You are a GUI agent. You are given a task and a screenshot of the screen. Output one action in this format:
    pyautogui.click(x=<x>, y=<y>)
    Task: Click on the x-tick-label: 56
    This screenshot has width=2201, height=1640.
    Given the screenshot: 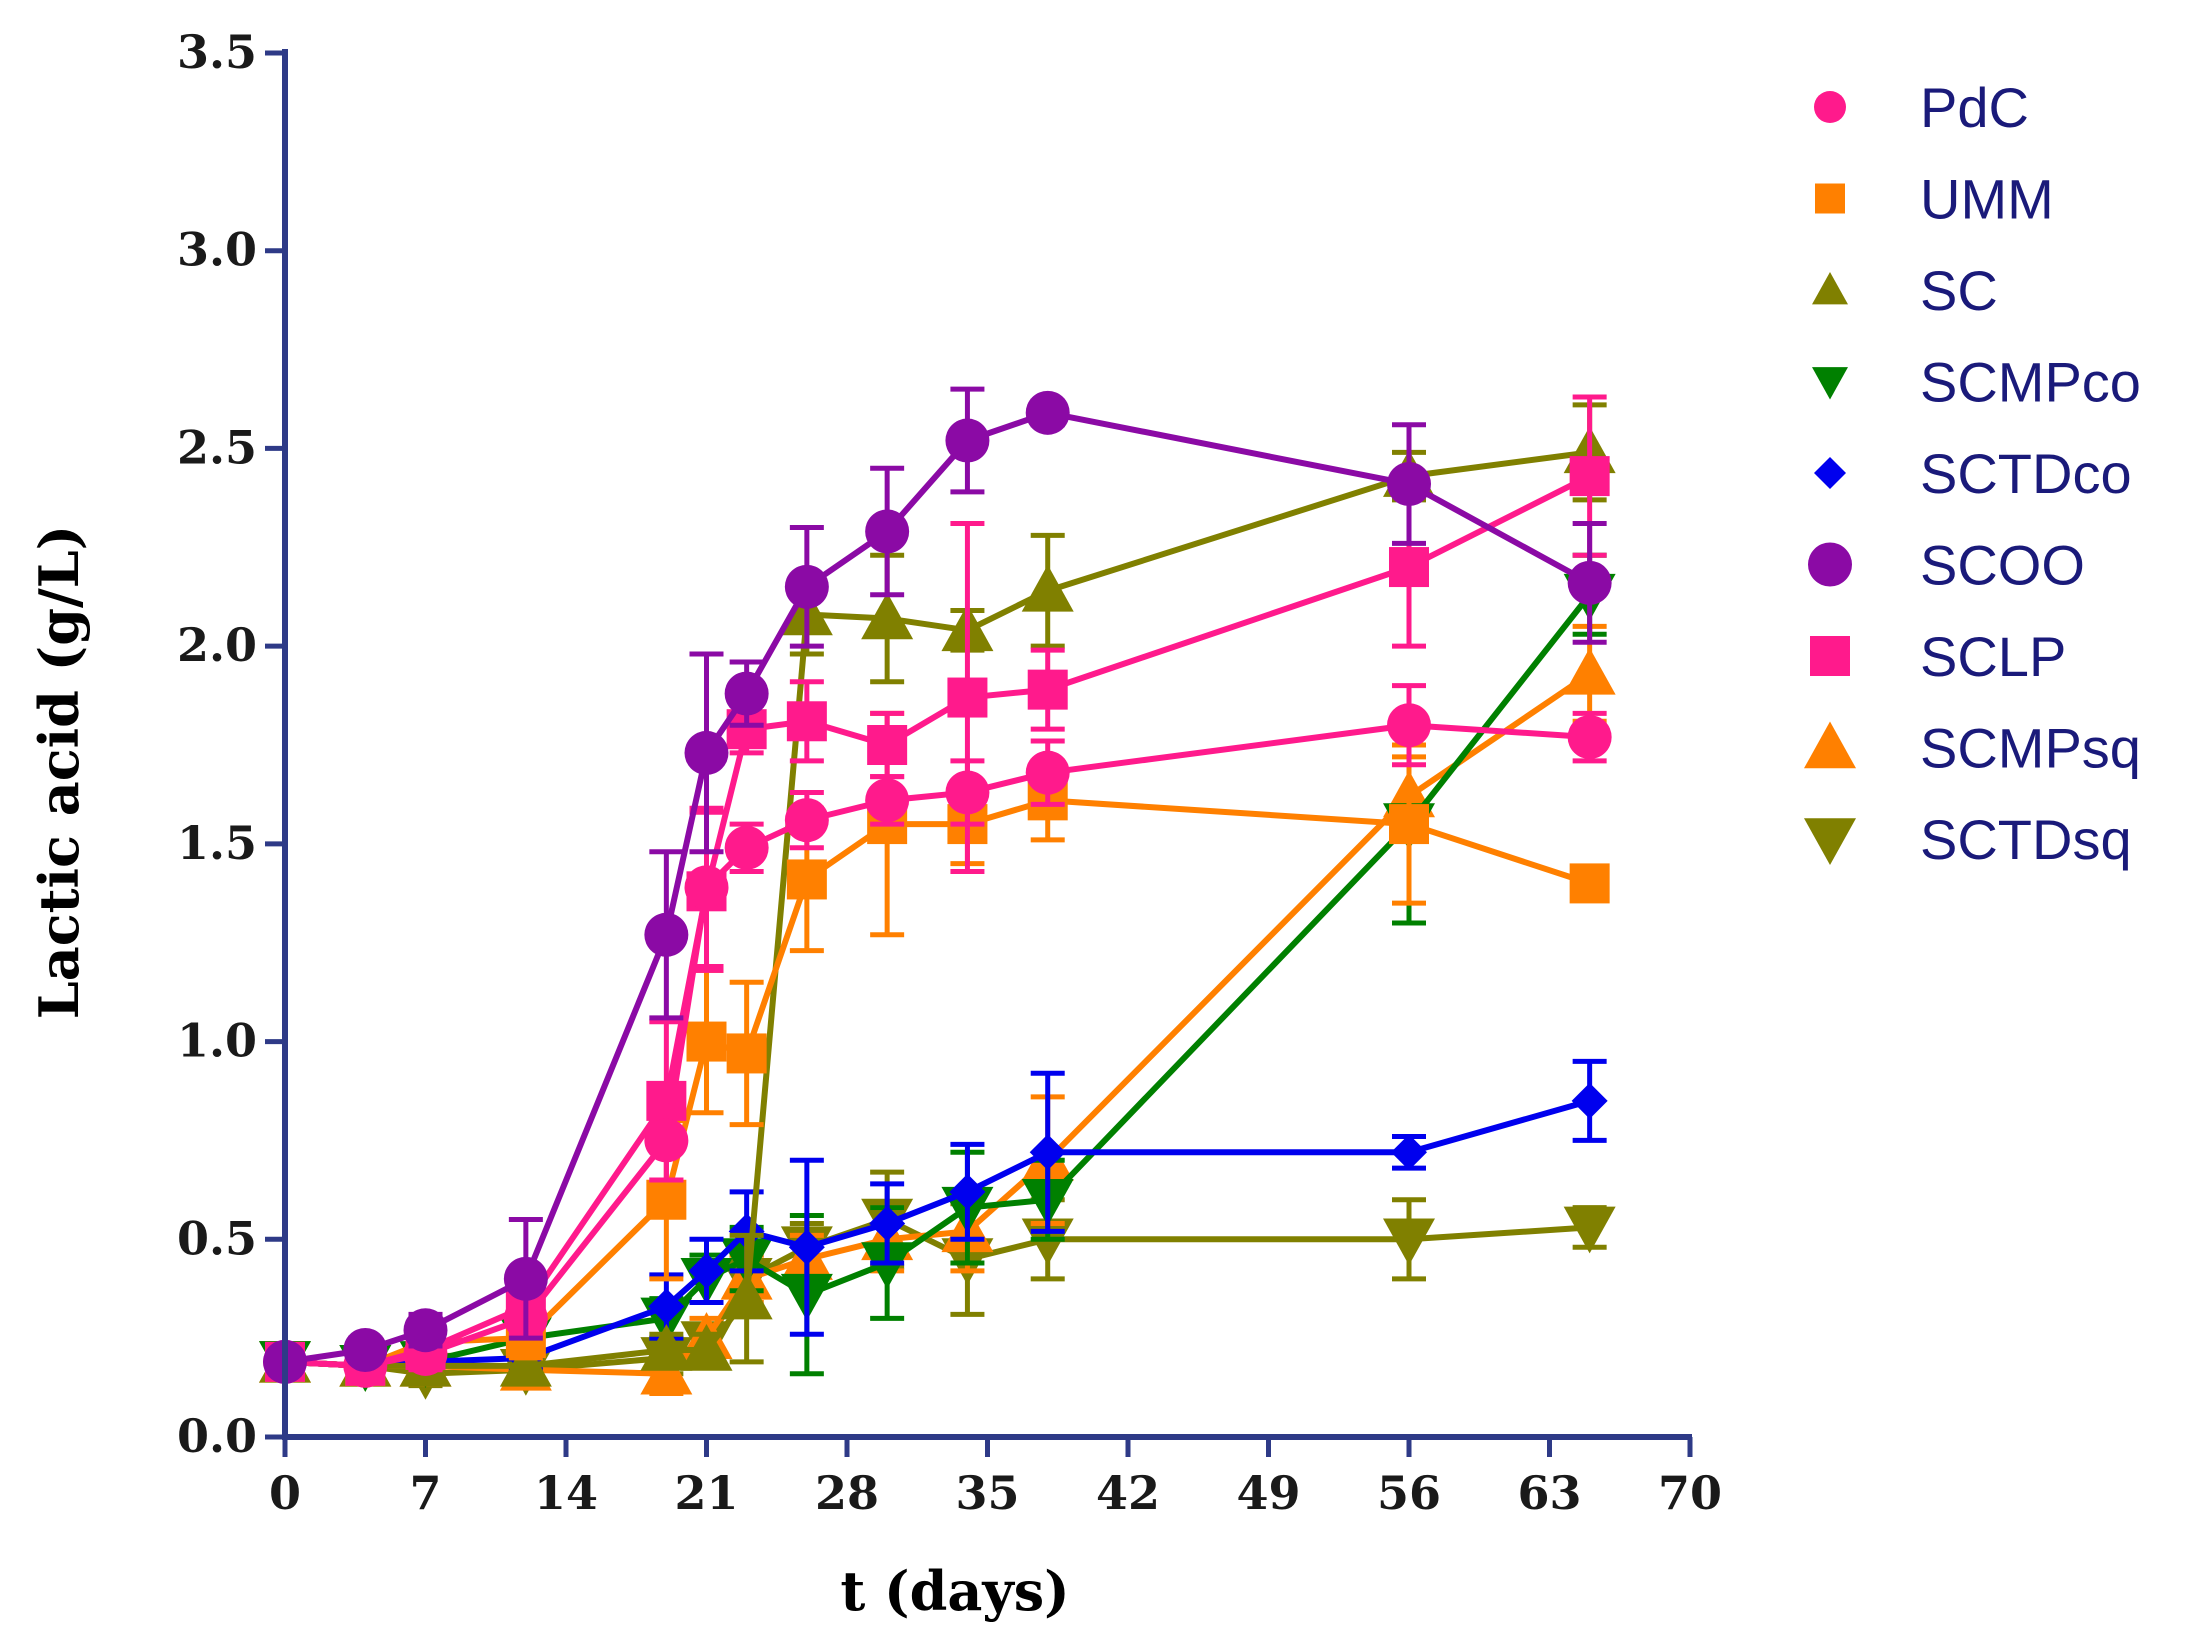 What is the action you would take?
    pyautogui.click(x=1409, y=1493)
    